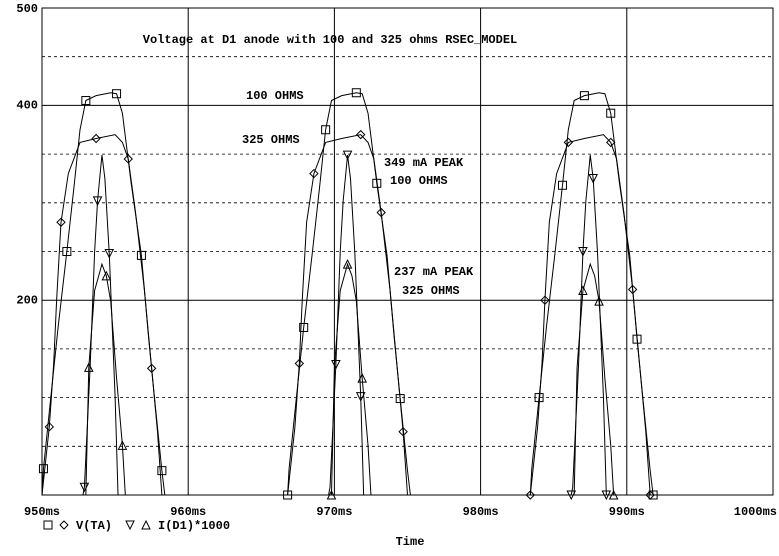 The width and height of the screenshot is (779, 556). I want to click on y-tick-label: 400, so click(27, 106).